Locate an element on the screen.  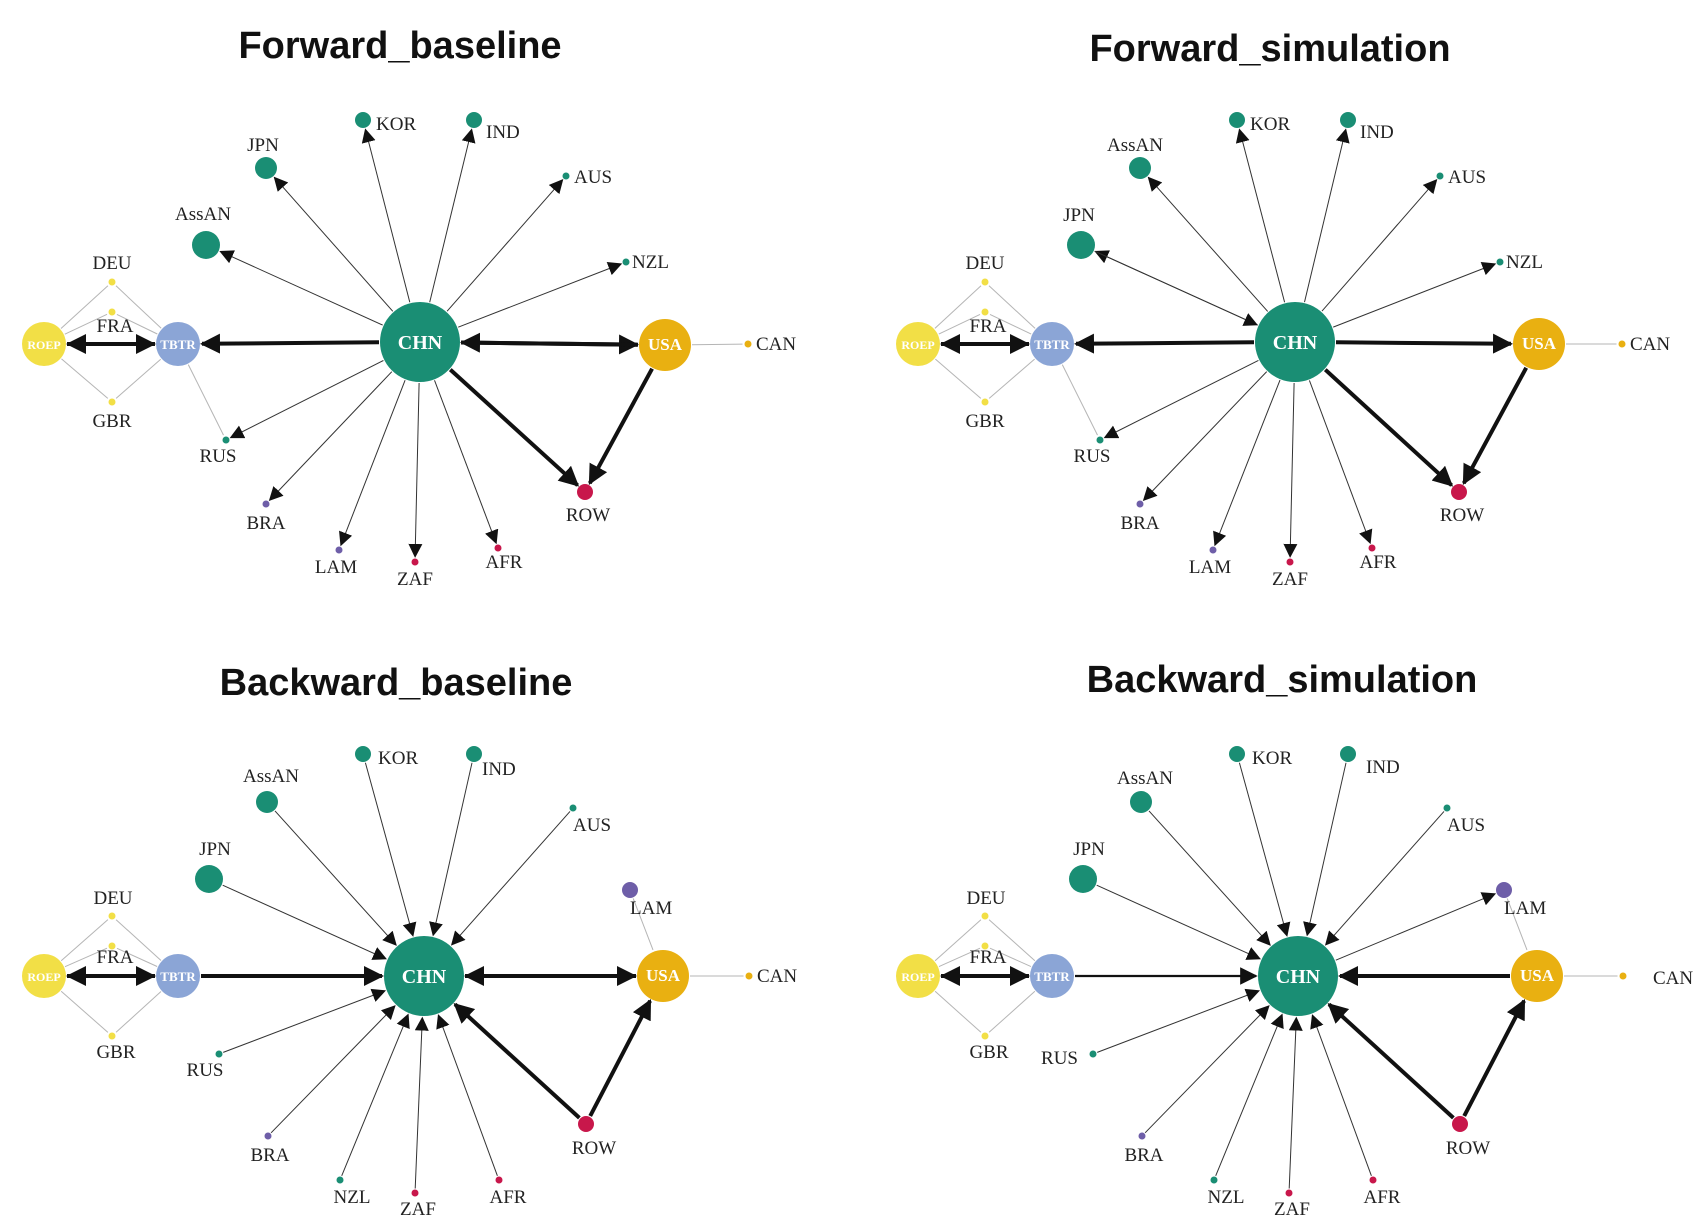
node-roep is located at coordinates (918, 344).